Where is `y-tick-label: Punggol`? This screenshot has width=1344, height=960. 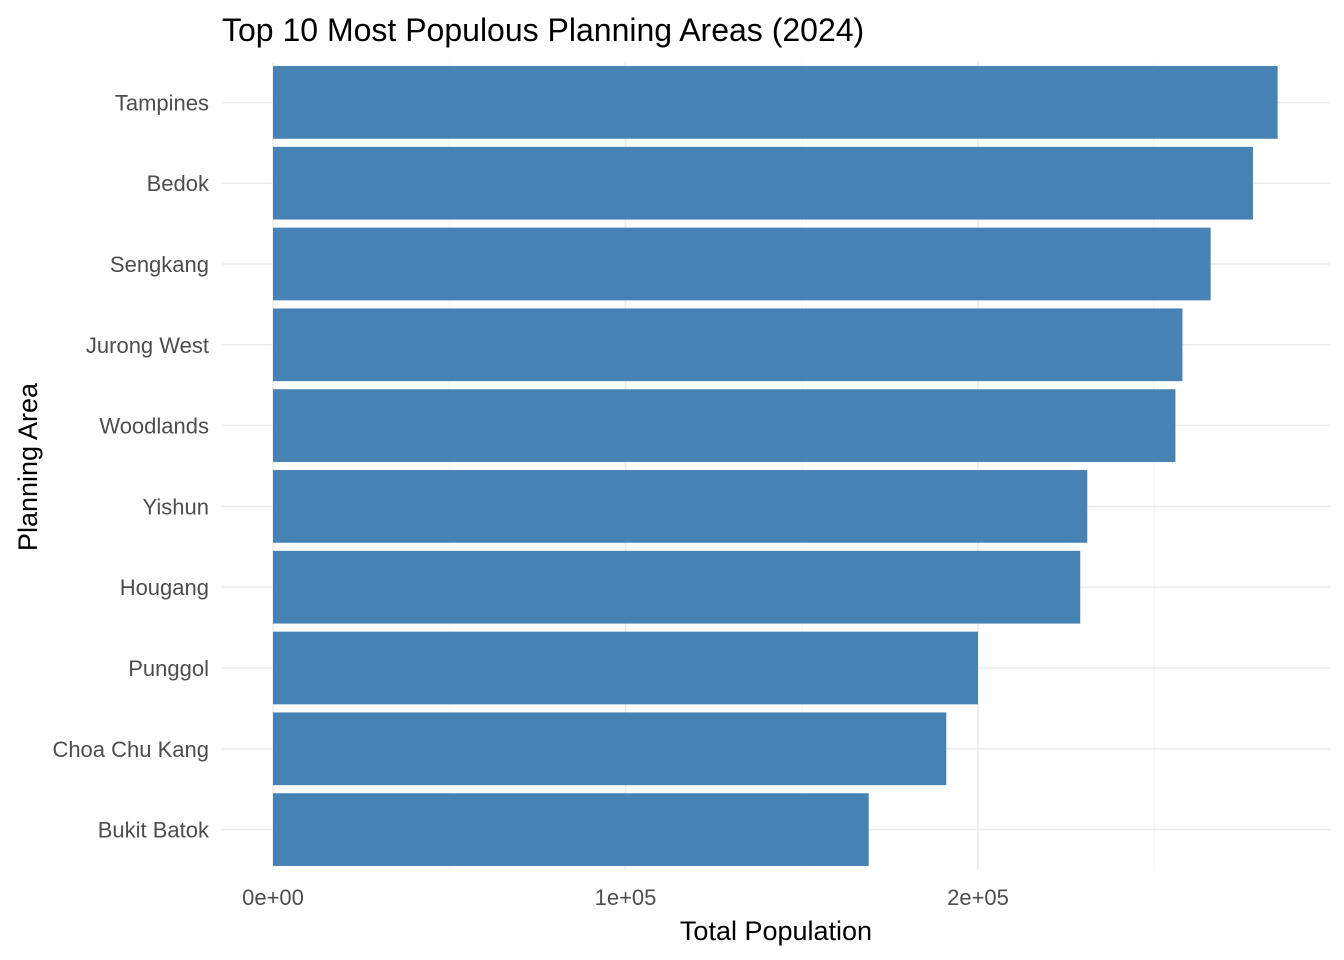
y-tick-label: Punggol is located at coordinates (168, 668).